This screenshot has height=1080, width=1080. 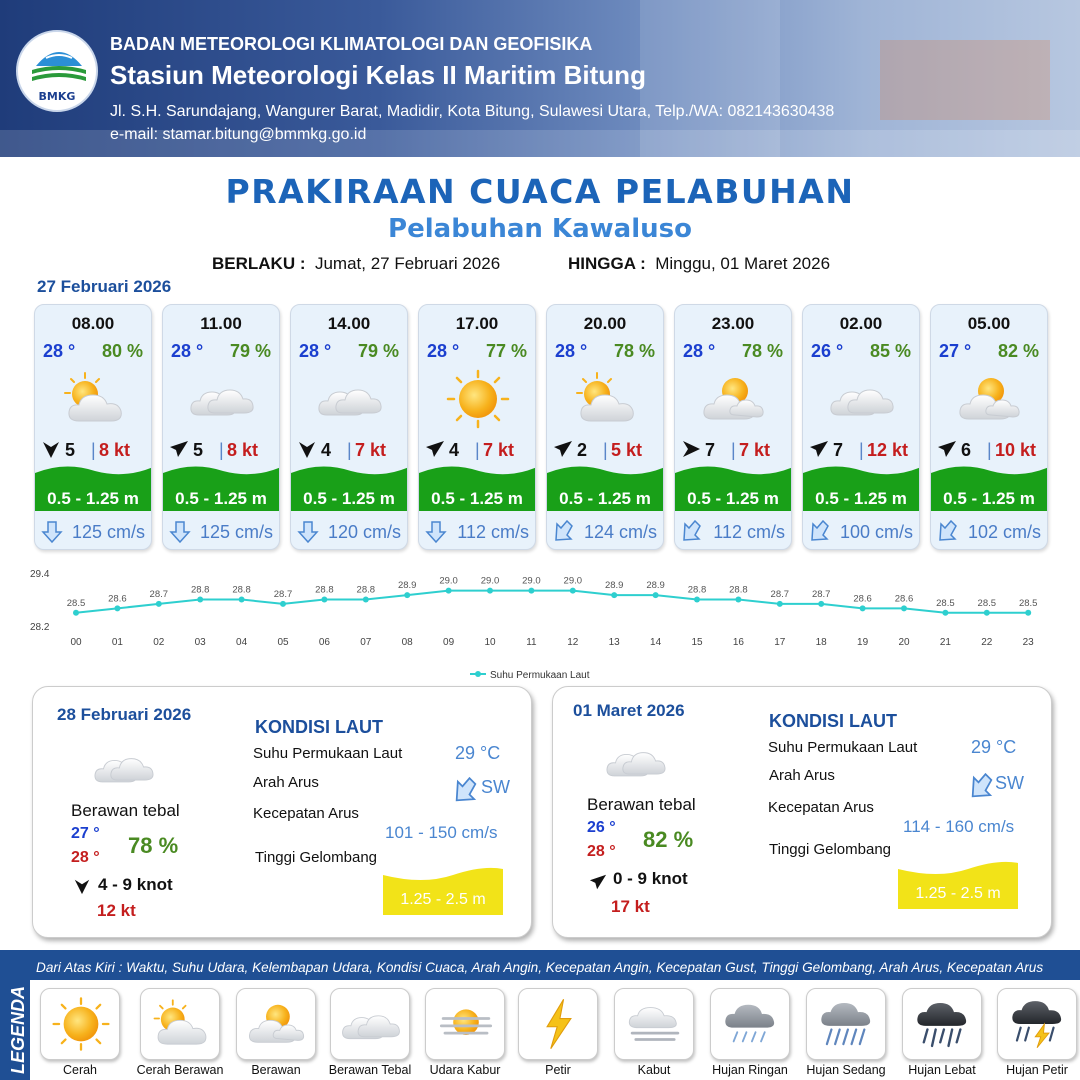 I want to click on petir-icon, so click(x=559, y=1024).